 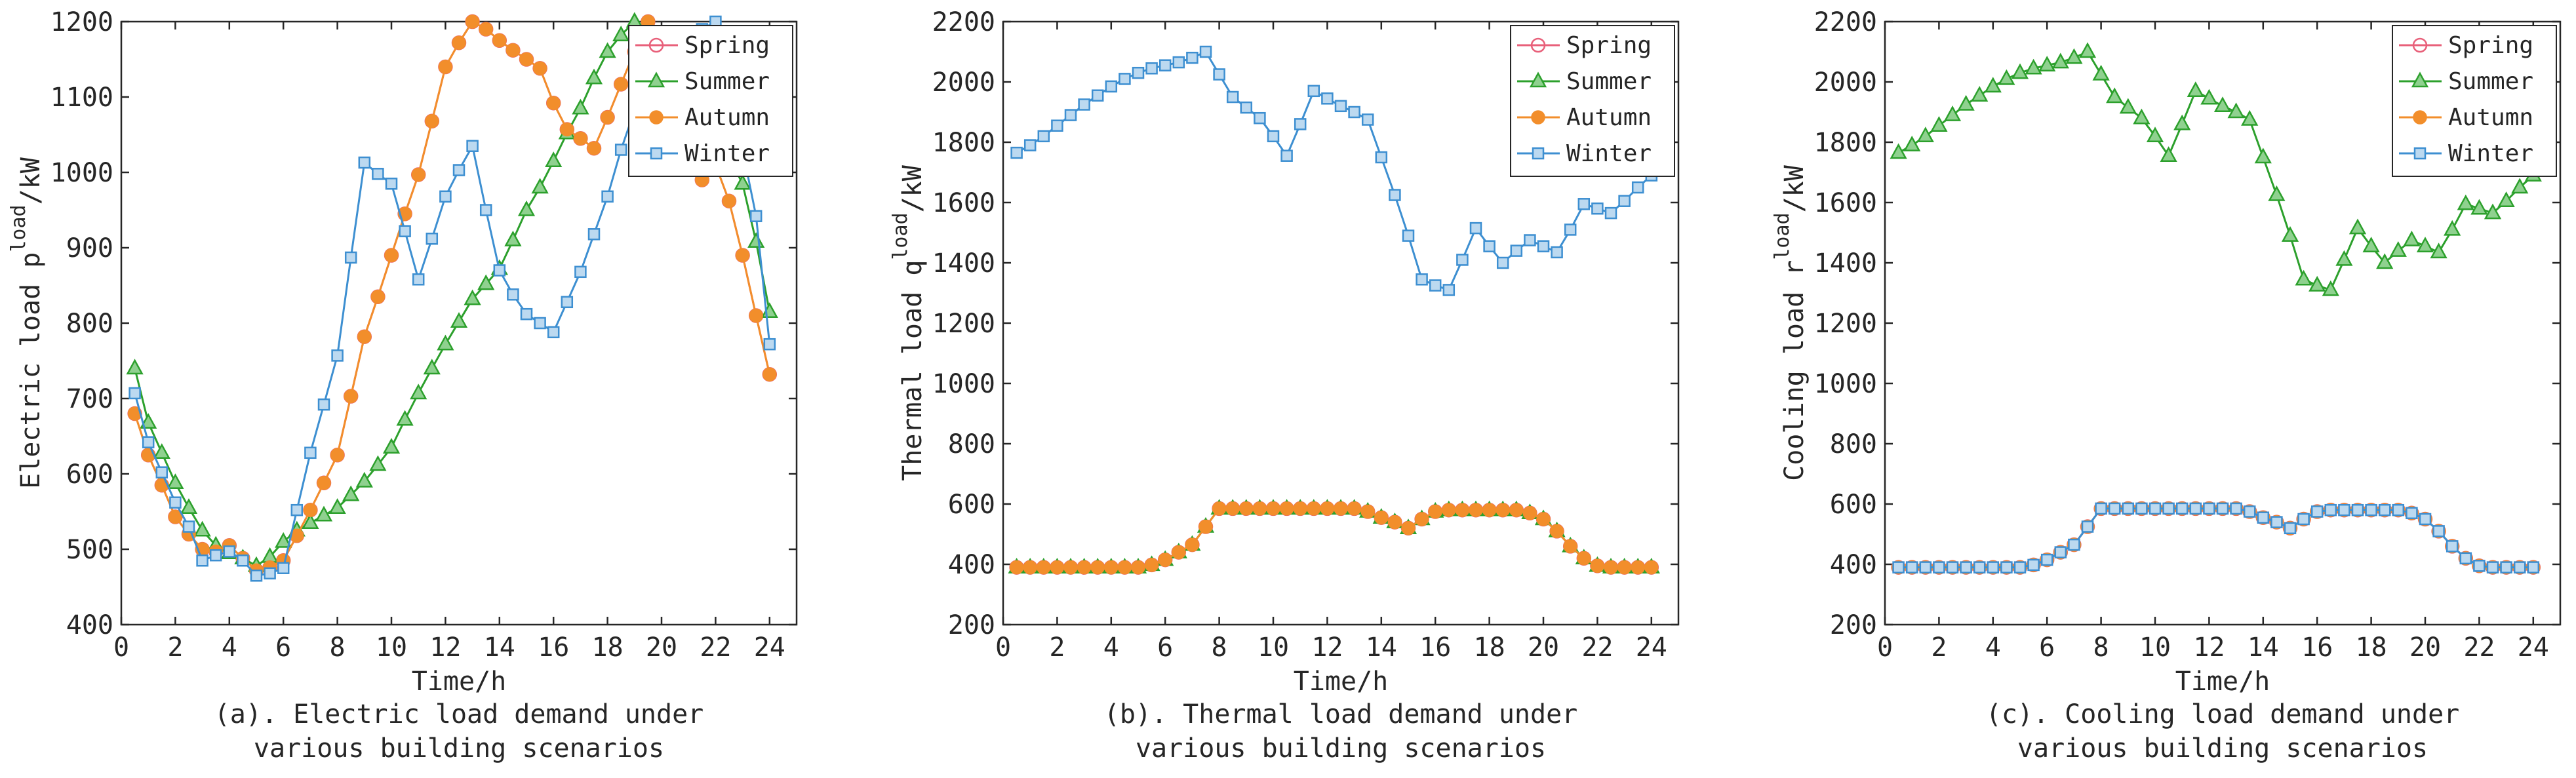 I want to click on x-tick-label: 8, so click(x=2101, y=647).